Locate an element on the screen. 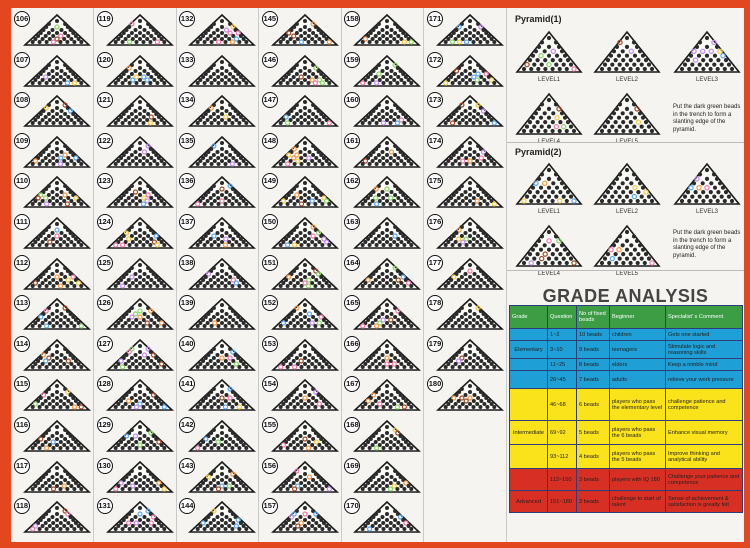 The image size is (750, 548). puzzle-cell: 156 is located at coordinates (300, 476).